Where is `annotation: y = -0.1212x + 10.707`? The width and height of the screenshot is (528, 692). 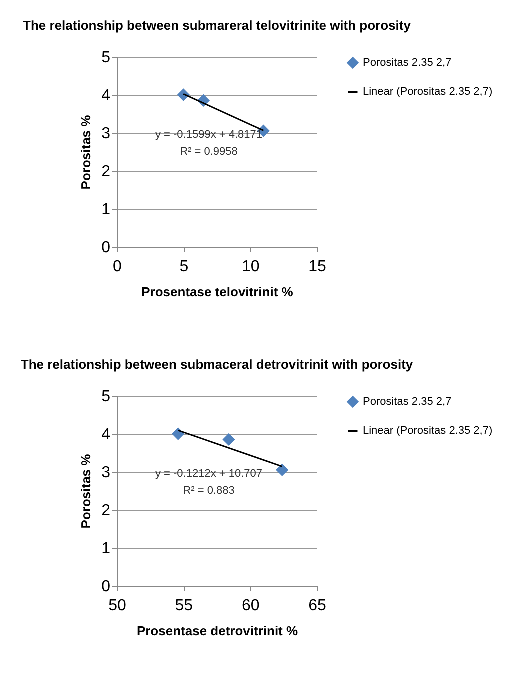 annotation: y = -0.1212x + 10.707 is located at coordinates (209, 474).